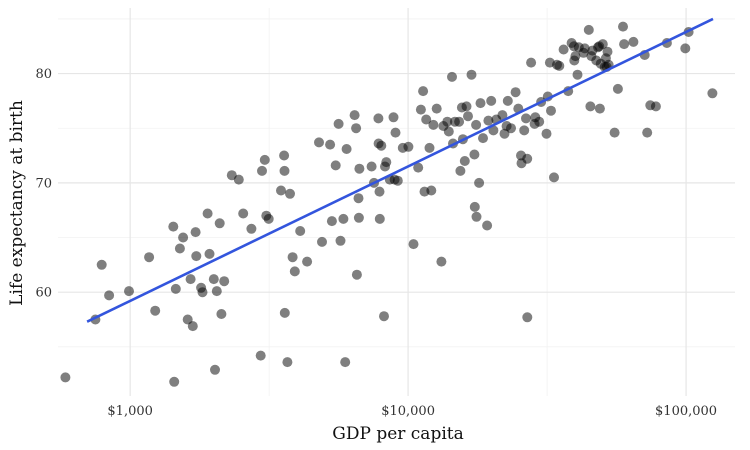 The image size is (750, 450). Describe the element at coordinates (17, 203) in the screenshot. I see `y-axis-title: Life expectancy at birth` at that location.